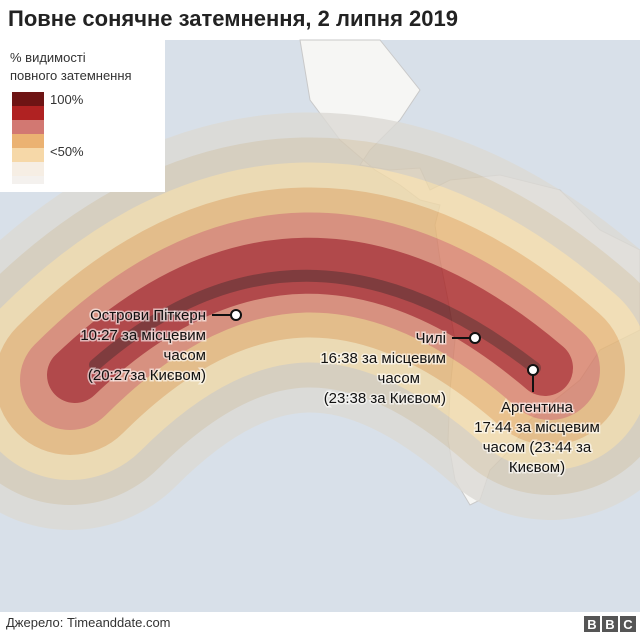  Describe the element at coordinates (383, 358) in the screenshot. I see `annotation: 16:38 за місцевим` at that location.